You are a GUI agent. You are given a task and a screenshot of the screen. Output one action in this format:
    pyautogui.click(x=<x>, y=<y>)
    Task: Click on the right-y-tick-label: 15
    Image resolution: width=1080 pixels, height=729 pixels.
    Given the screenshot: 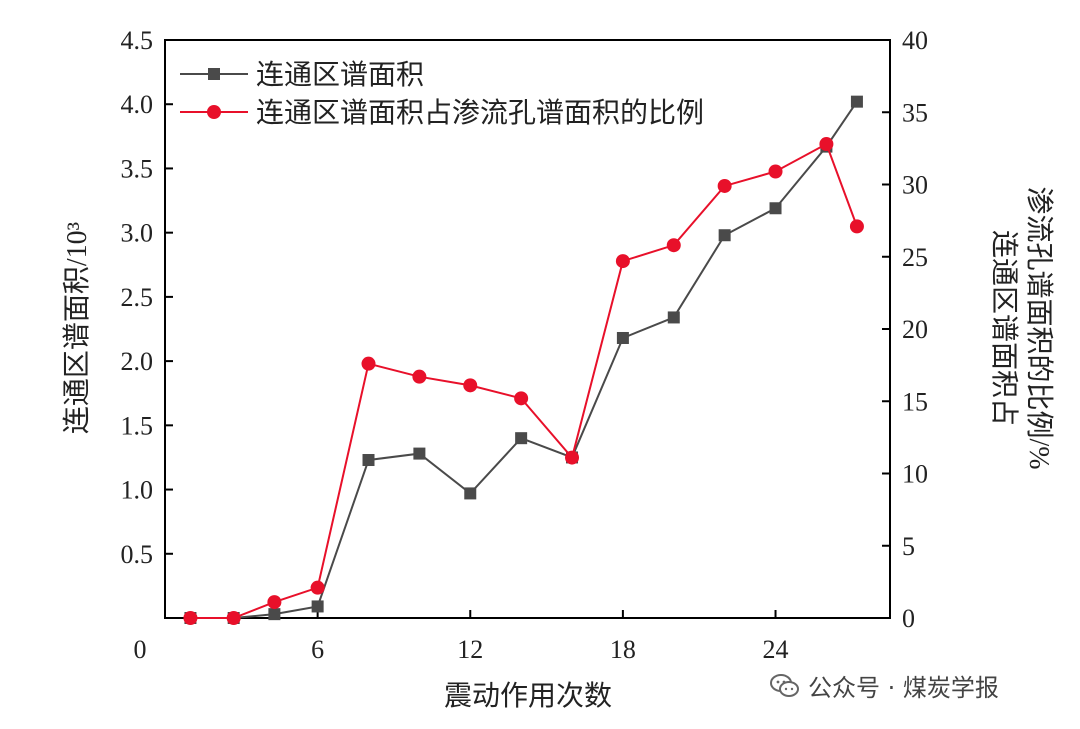 What is the action you would take?
    pyautogui.click(x=915, y=401)
    